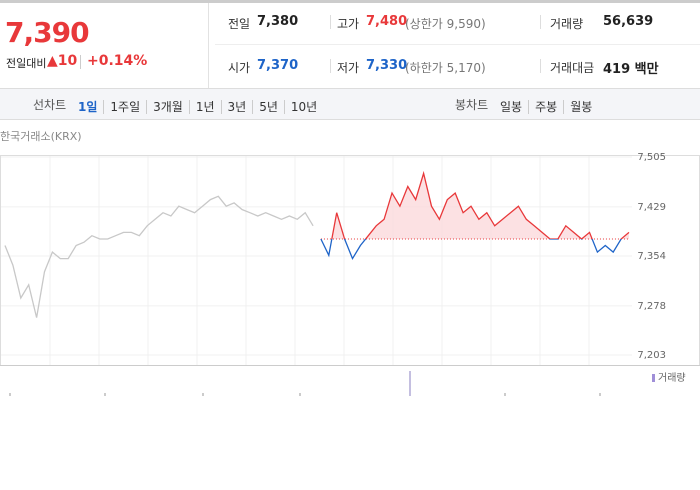  Describe the element at coordinates (67, 61) in the screenshot. I see `change-value: 10` at that location.